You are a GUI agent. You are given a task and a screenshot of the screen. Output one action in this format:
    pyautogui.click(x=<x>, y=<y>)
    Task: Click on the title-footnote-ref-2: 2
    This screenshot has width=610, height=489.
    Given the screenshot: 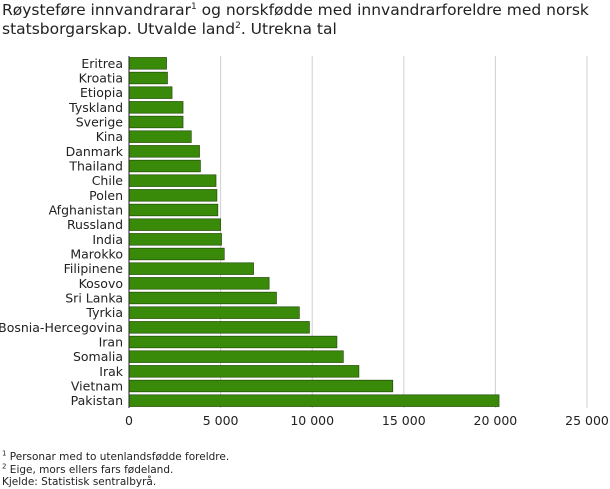 What is the action you would take?
    pyautogui.click(x=238, y=25)
    